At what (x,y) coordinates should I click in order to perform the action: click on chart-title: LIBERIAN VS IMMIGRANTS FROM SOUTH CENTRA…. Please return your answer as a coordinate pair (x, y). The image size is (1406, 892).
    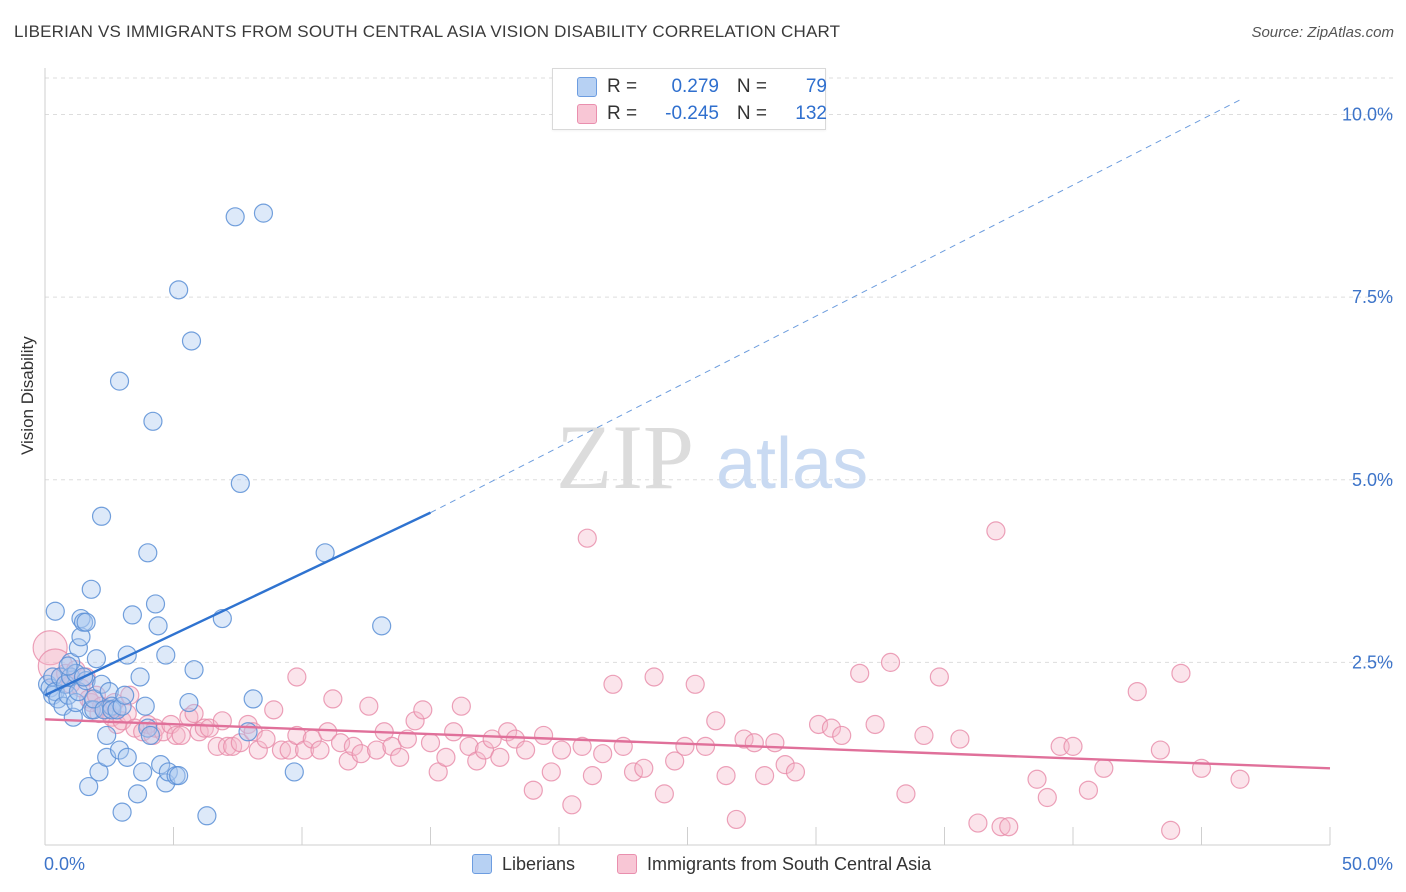
    Looking at the image, I should click on (427, 31).